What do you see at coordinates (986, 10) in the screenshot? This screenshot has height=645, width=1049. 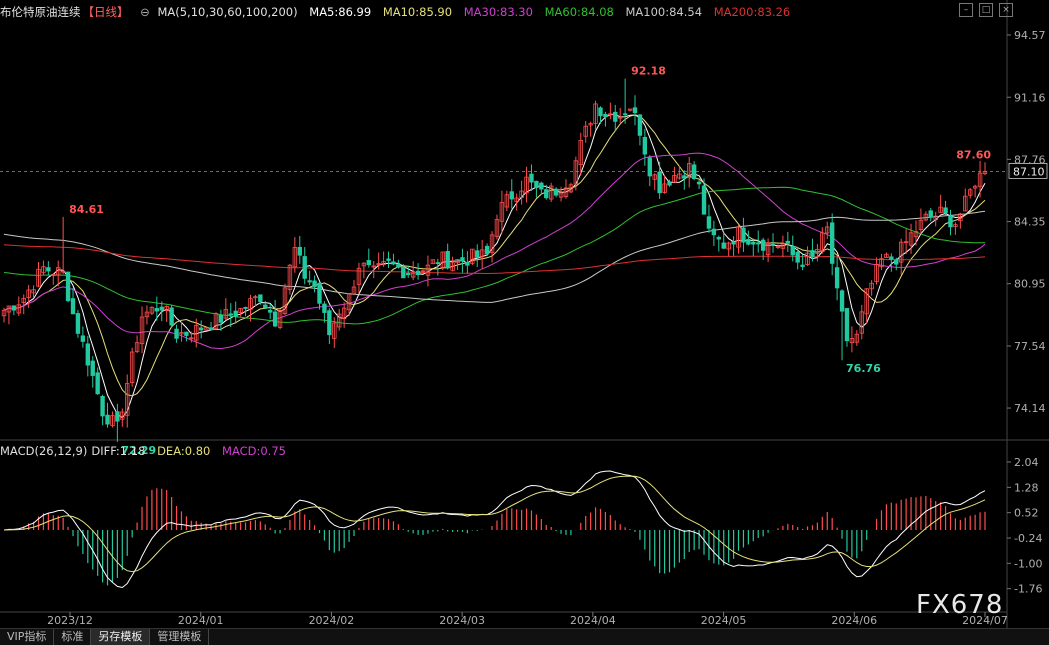 I see `maximize-icon: □` at bounding box center [986, 10].